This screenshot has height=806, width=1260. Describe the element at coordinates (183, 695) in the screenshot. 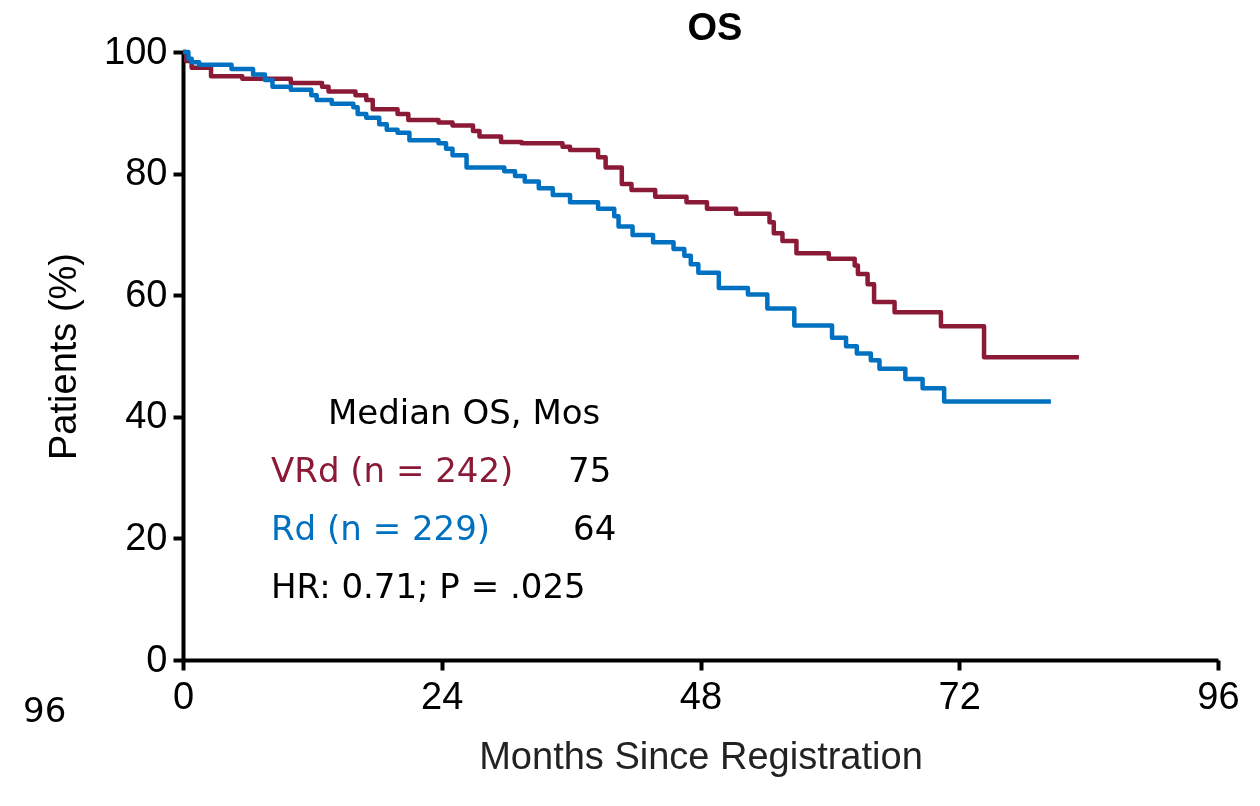

I see `x-tick-label: 0` at that location.